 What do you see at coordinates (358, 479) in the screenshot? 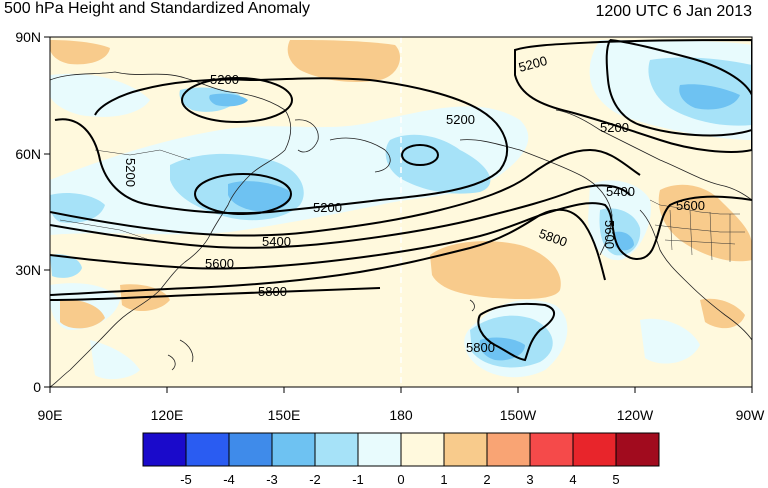
I see `colorbar-tick-label: -1` at bounding box center [358, 479].